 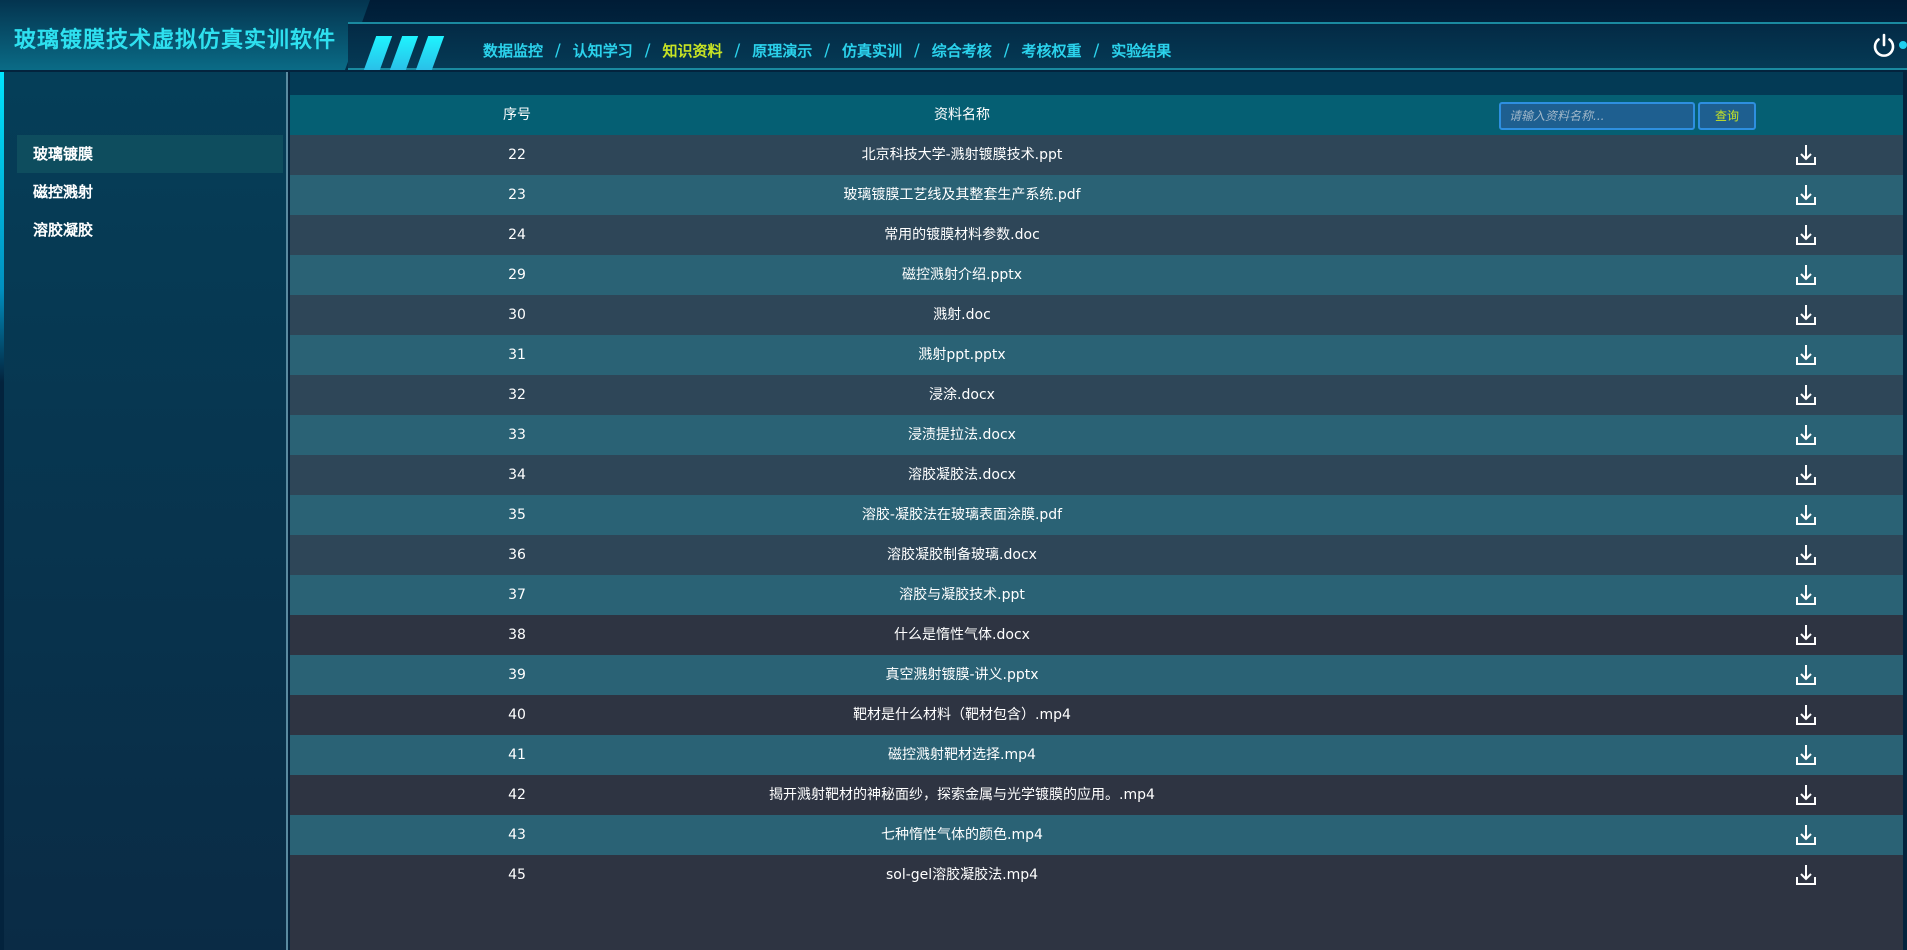 What do you see at coordinates (513, 51) in the screenshot?
I see `nav-item: 数据监控` at bounding box center [513, 51].